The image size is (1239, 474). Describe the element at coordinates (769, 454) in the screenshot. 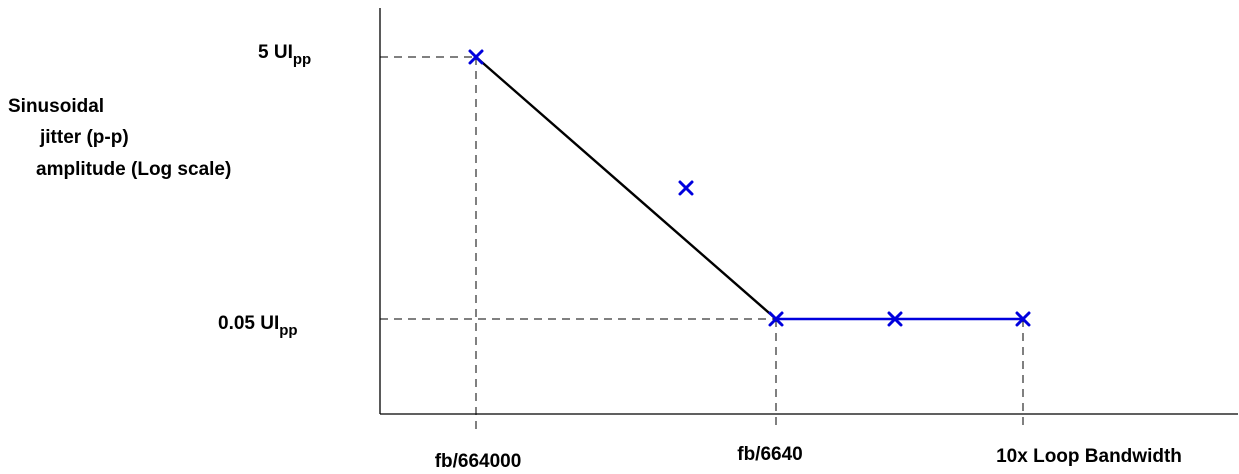

I see `x-tick-label-fb-6640: fb/6640` at that location.